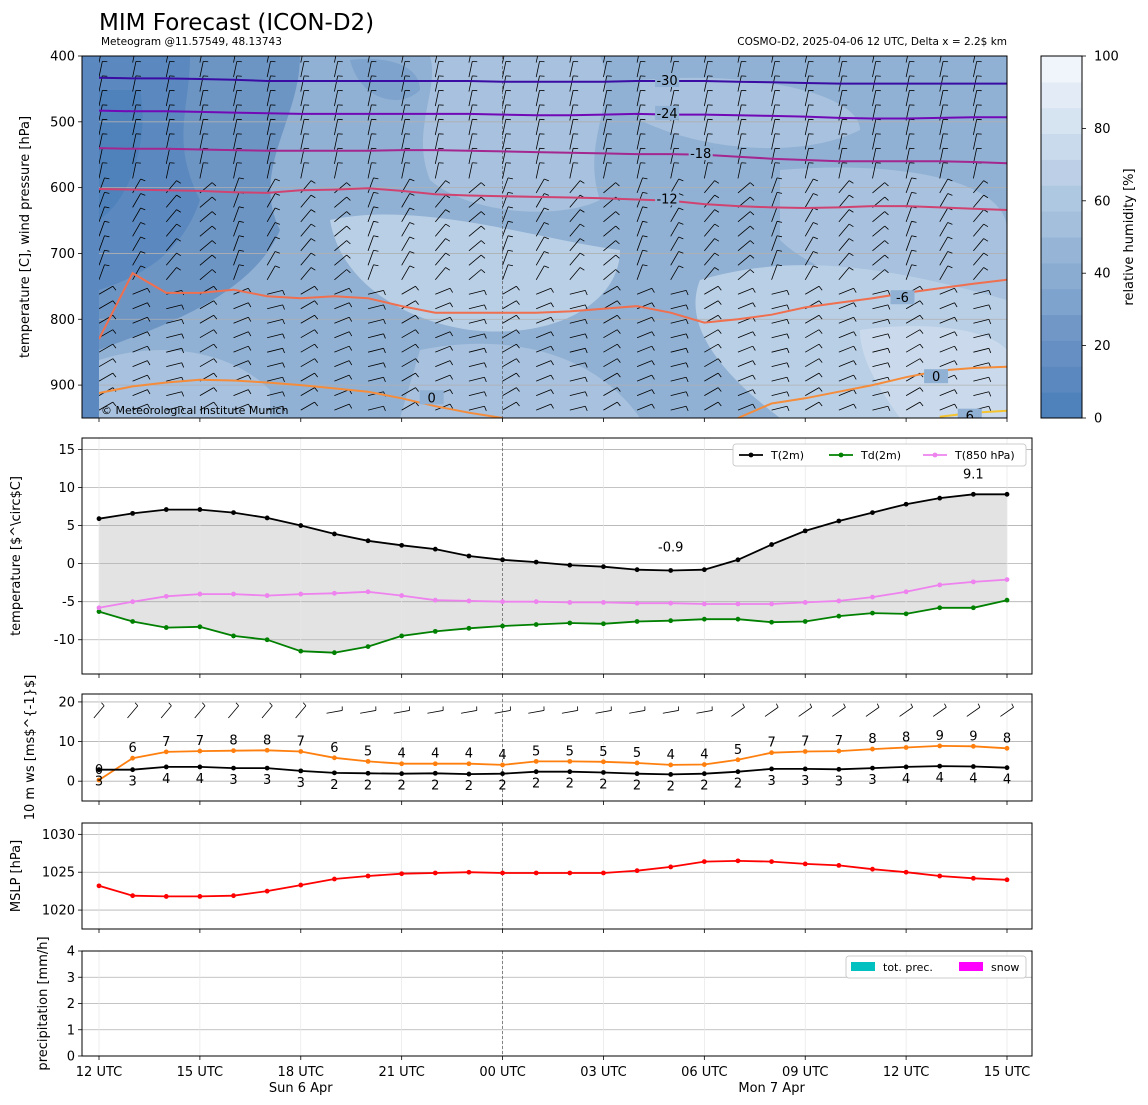 The width and height of the screenshot is (1148, 1105). Describe the element at coordinates (603, 772) in the screenshot. I see `wind-series-1-point` at that location.